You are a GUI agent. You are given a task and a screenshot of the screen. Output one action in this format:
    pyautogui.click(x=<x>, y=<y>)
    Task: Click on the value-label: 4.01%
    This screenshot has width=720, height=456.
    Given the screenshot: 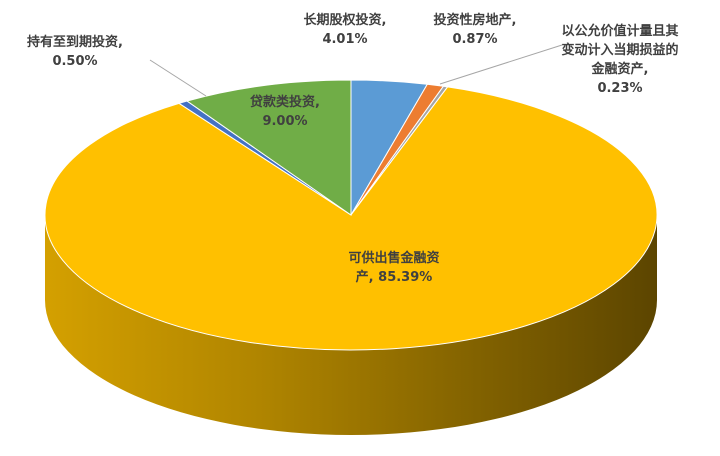 What is the action you would take?
    pyautogui.click(x=345, y=39)
    